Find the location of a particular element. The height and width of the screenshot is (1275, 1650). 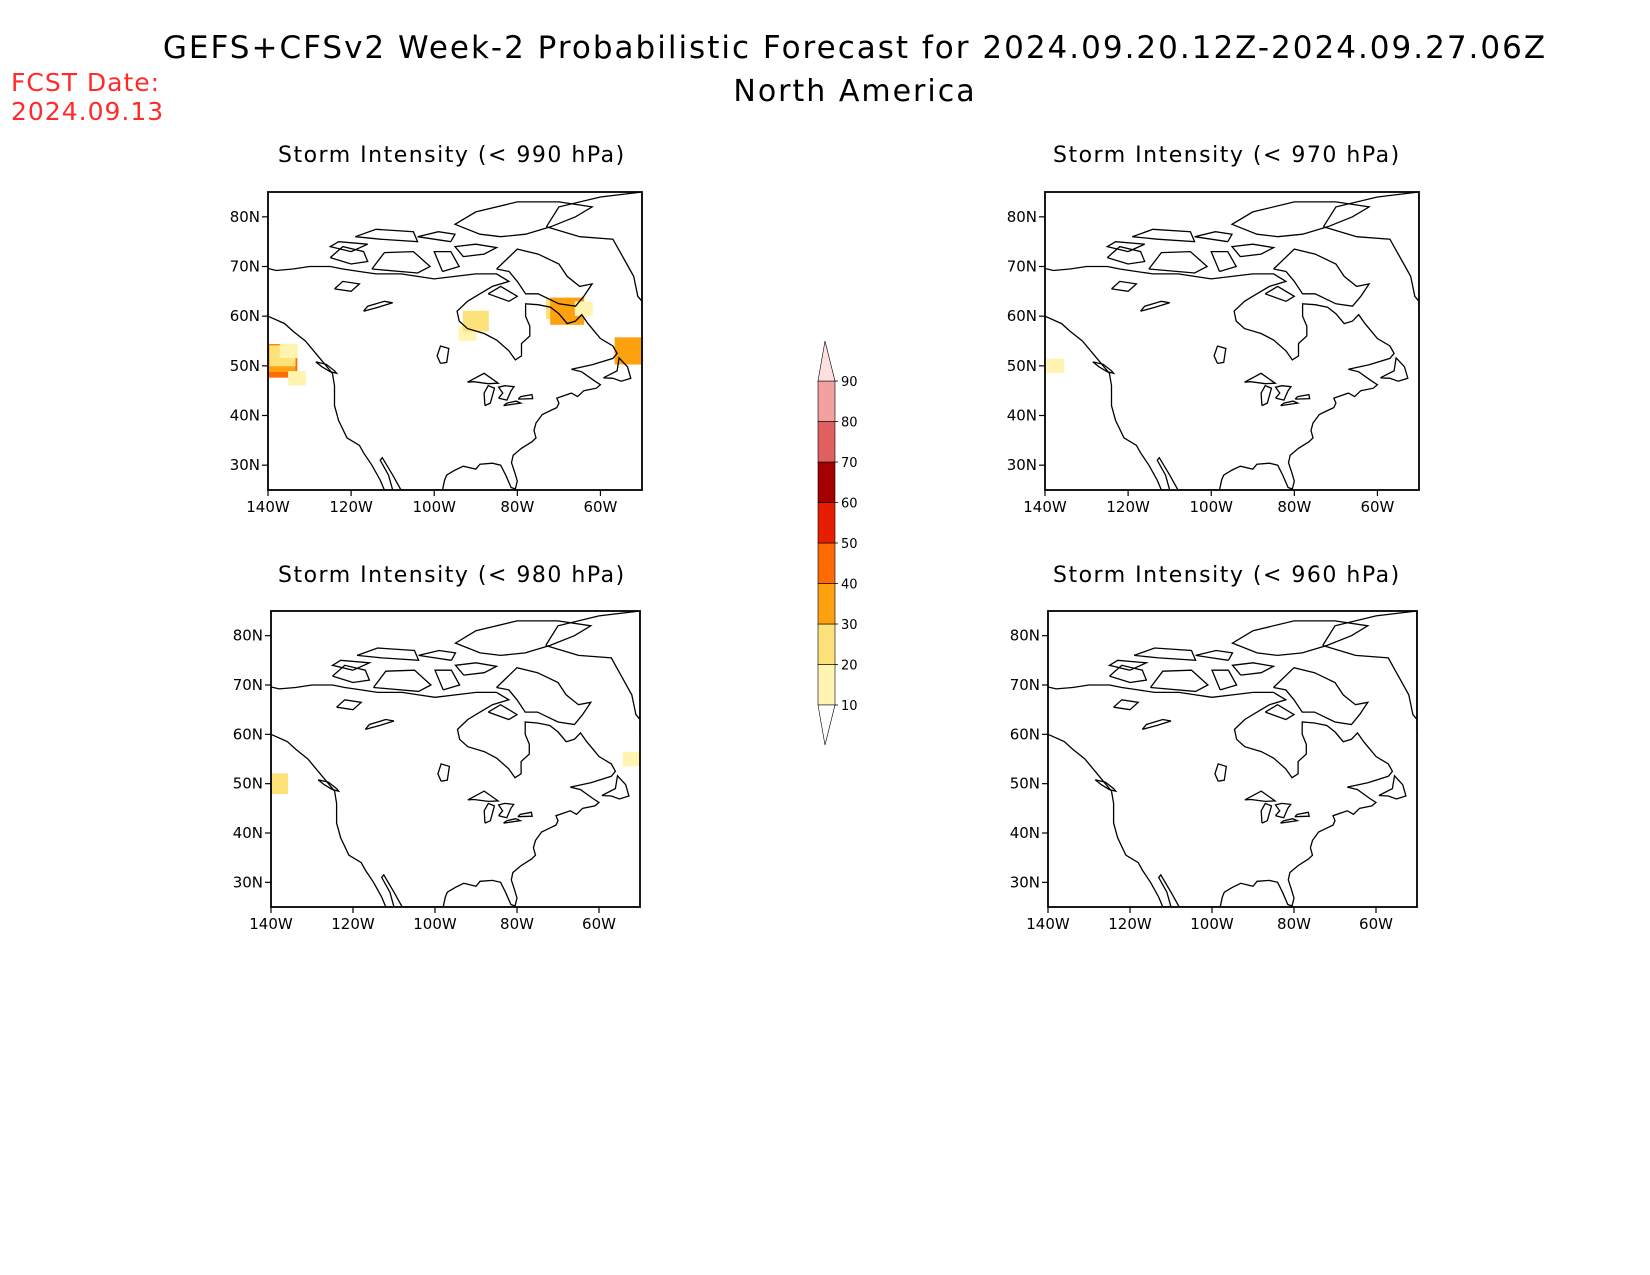

lon-tick-label: 120W is located at coordinates (1130, 924).